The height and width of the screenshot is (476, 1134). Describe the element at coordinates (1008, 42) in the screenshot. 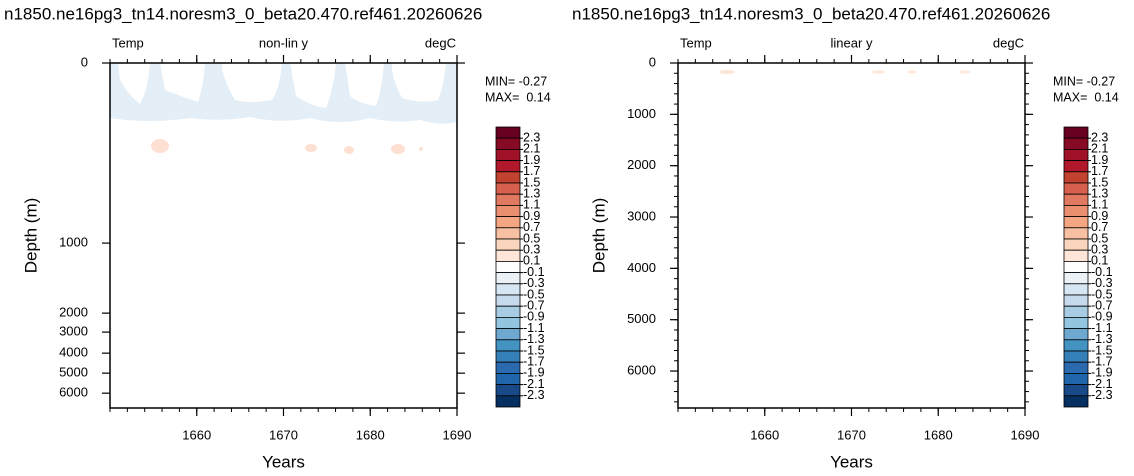

I see `right-string: degC` at that location.